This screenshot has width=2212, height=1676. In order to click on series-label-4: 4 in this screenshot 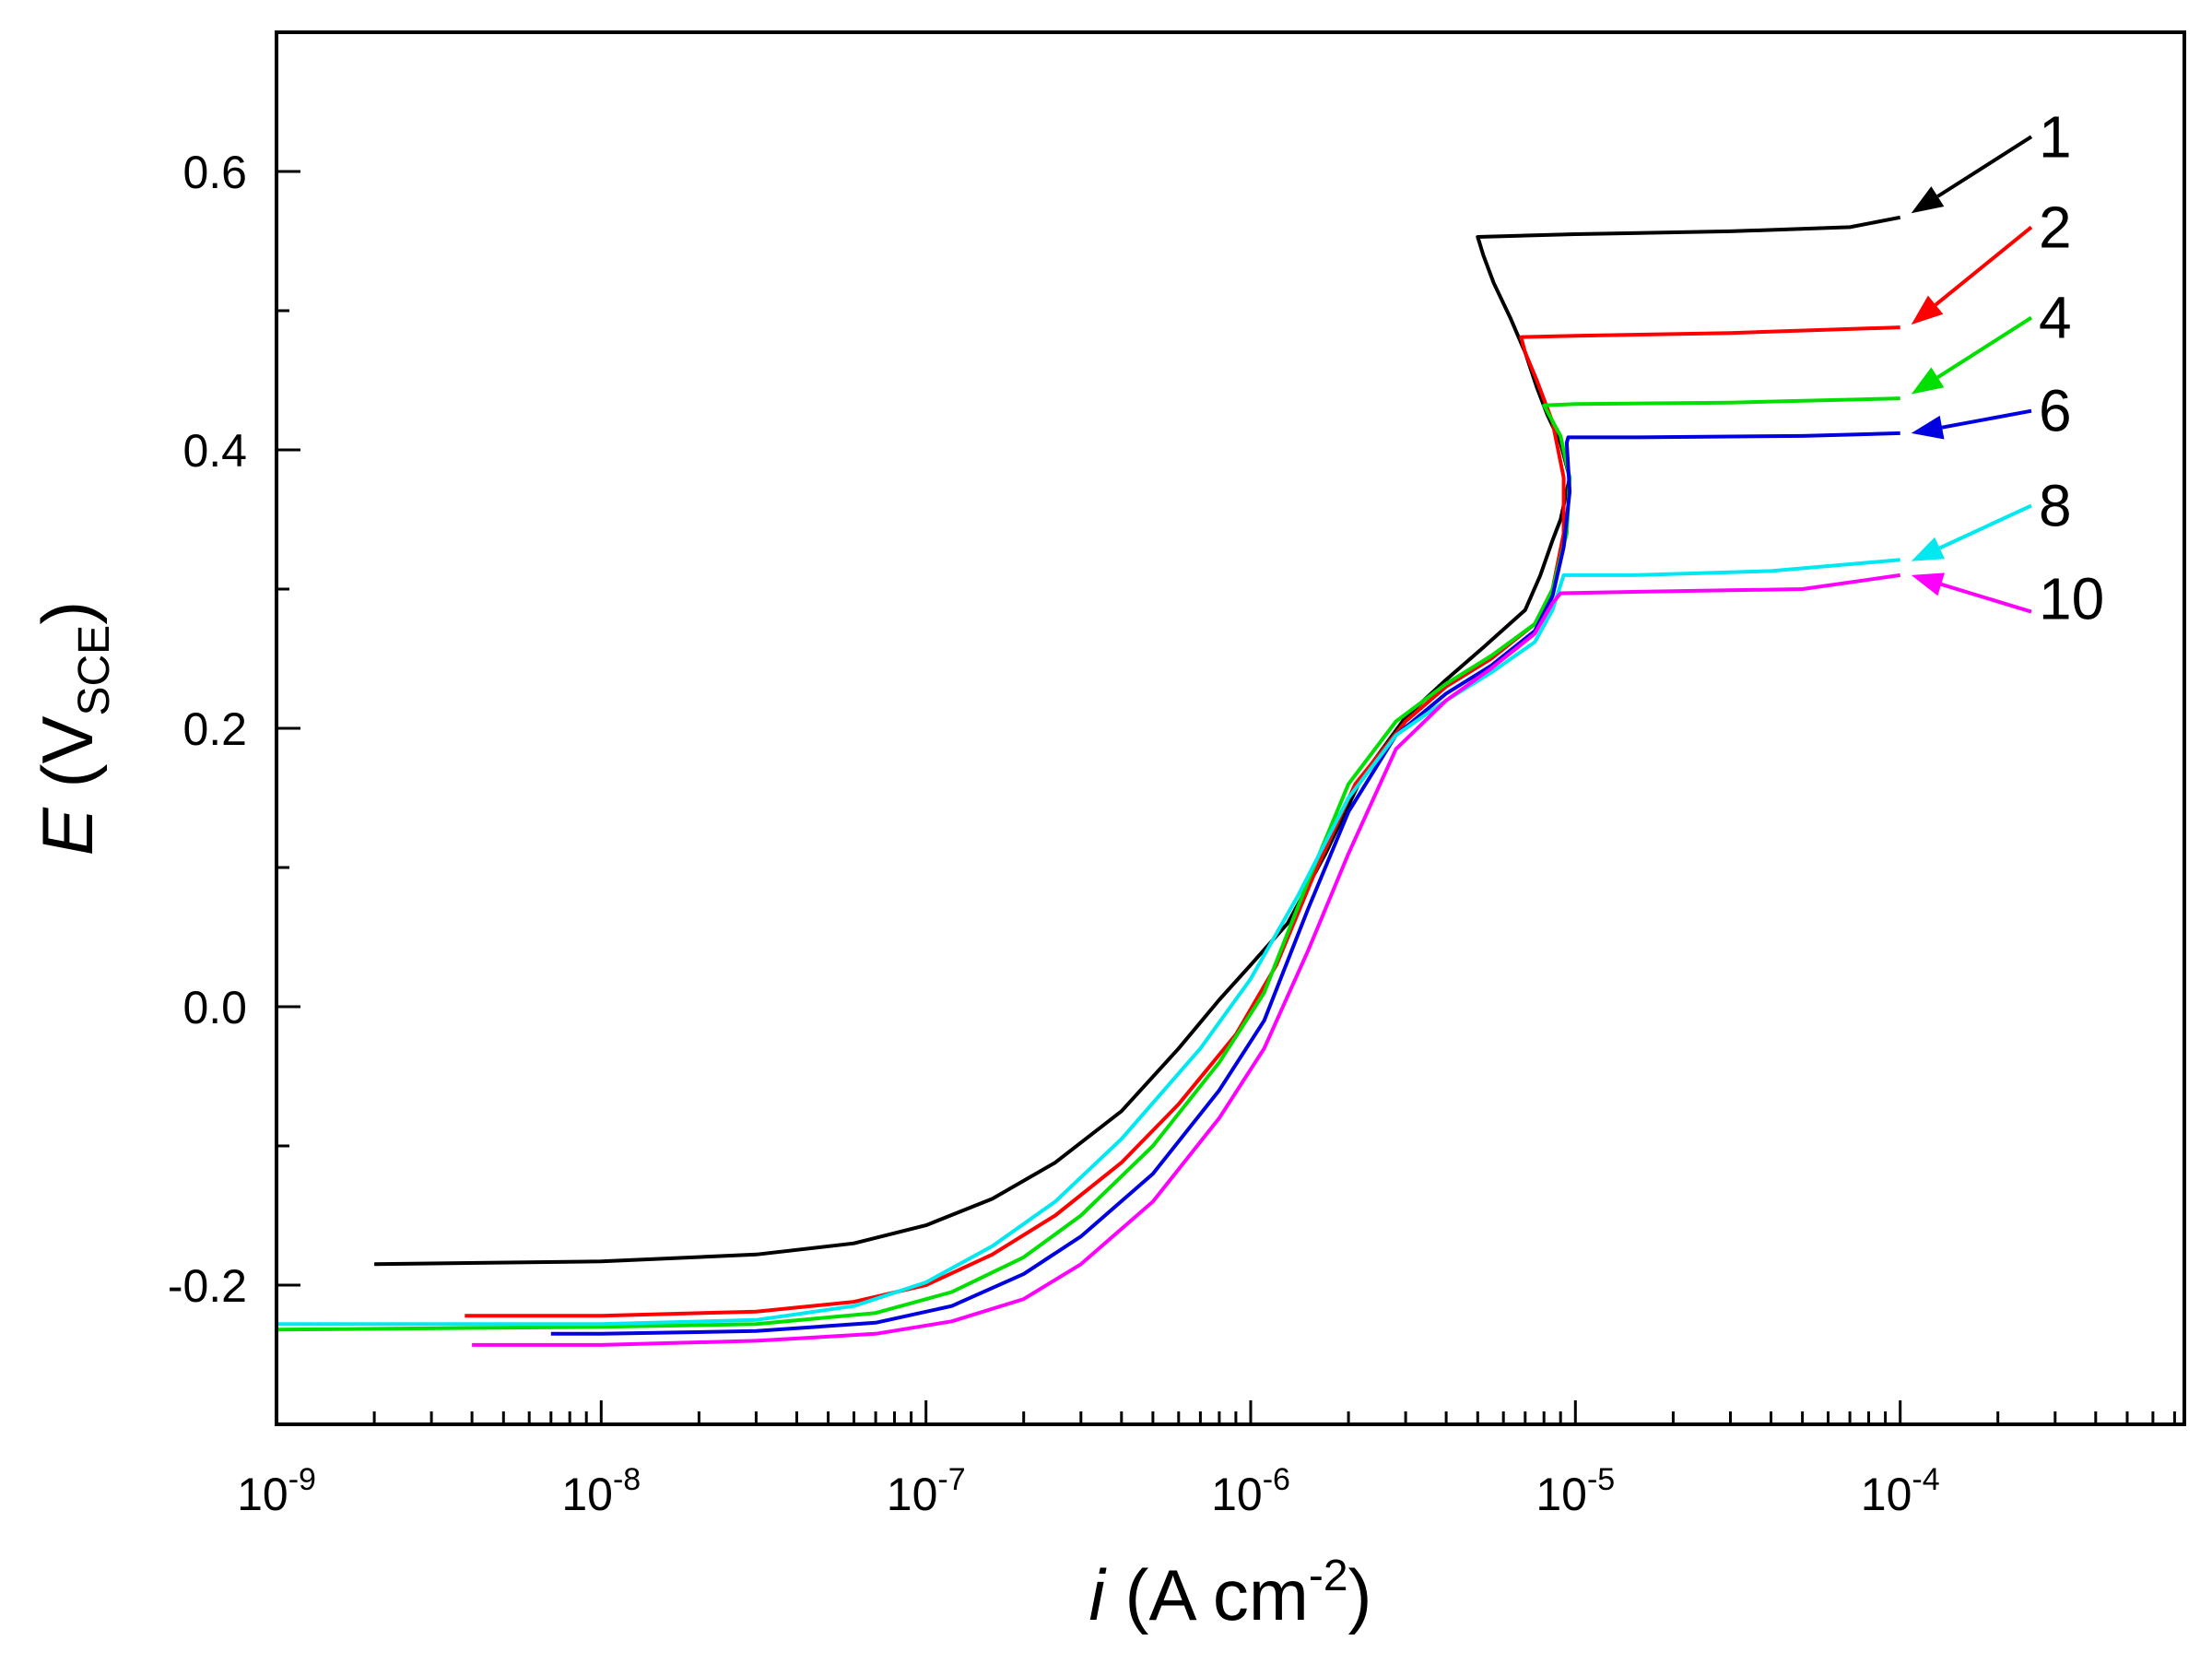, I will do `click(2055, 318)`.